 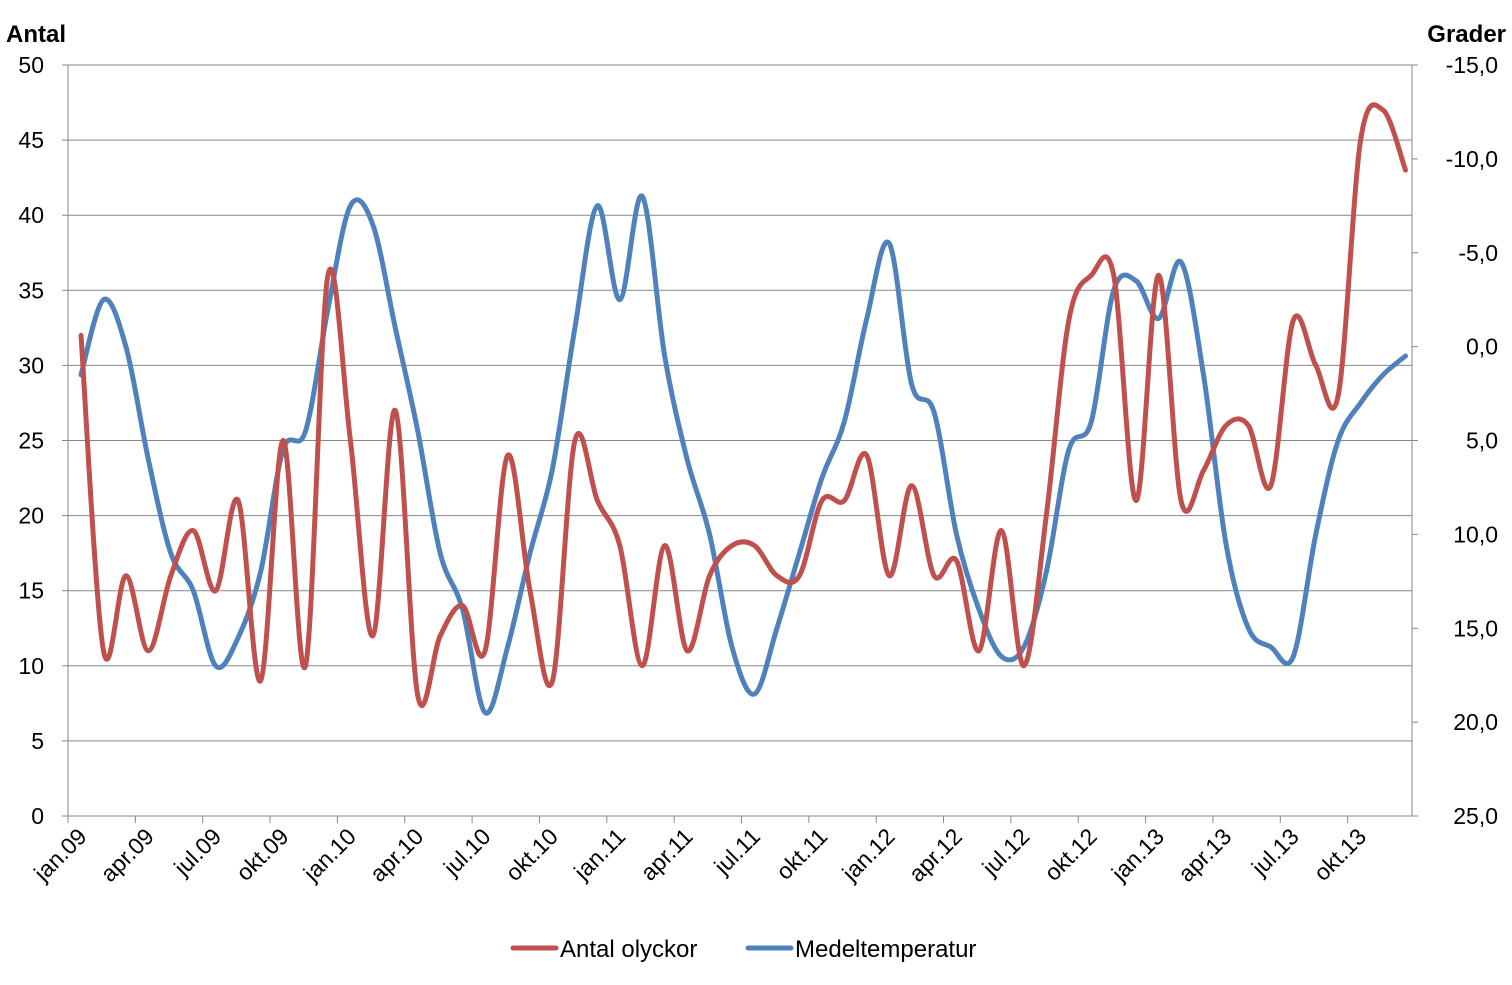 What do you see at coordinates (37, 816) in the screenshot?
I see `left-tick-label: 0` at bounding box center [37, 816].